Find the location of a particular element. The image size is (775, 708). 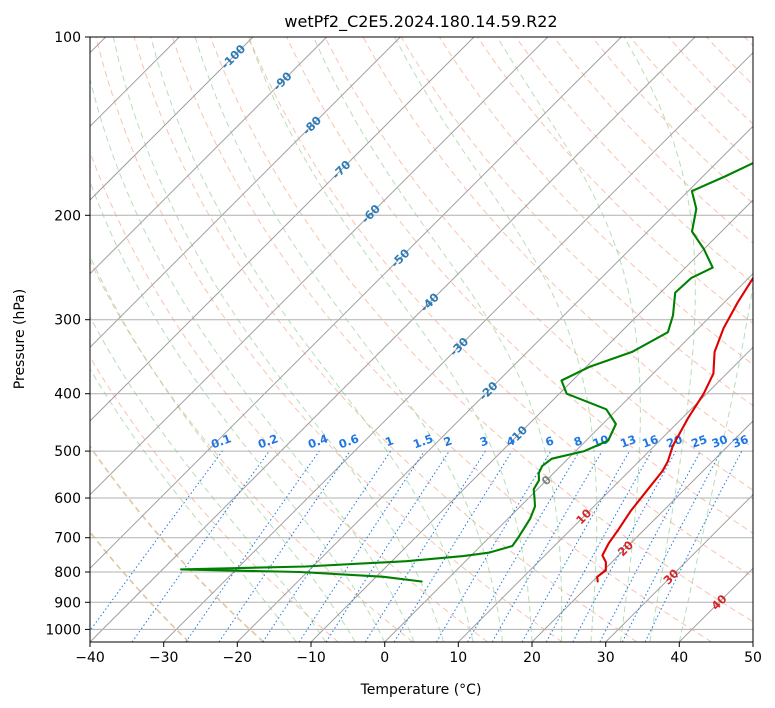

mixing-ratio-label: 25 is located at coordinates (699, 441).